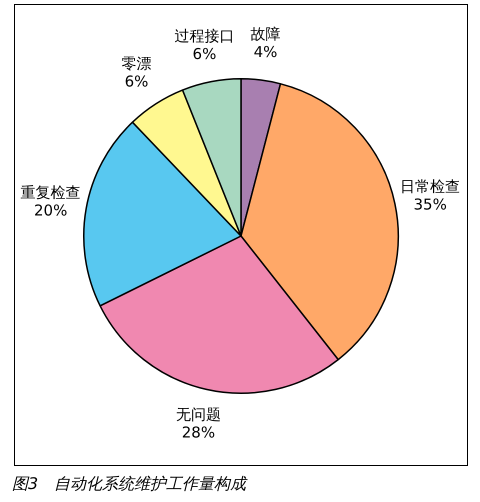  Describe the element at coordinates (199, 432) in the screenshot. I see `data-label: 28%` at that location.